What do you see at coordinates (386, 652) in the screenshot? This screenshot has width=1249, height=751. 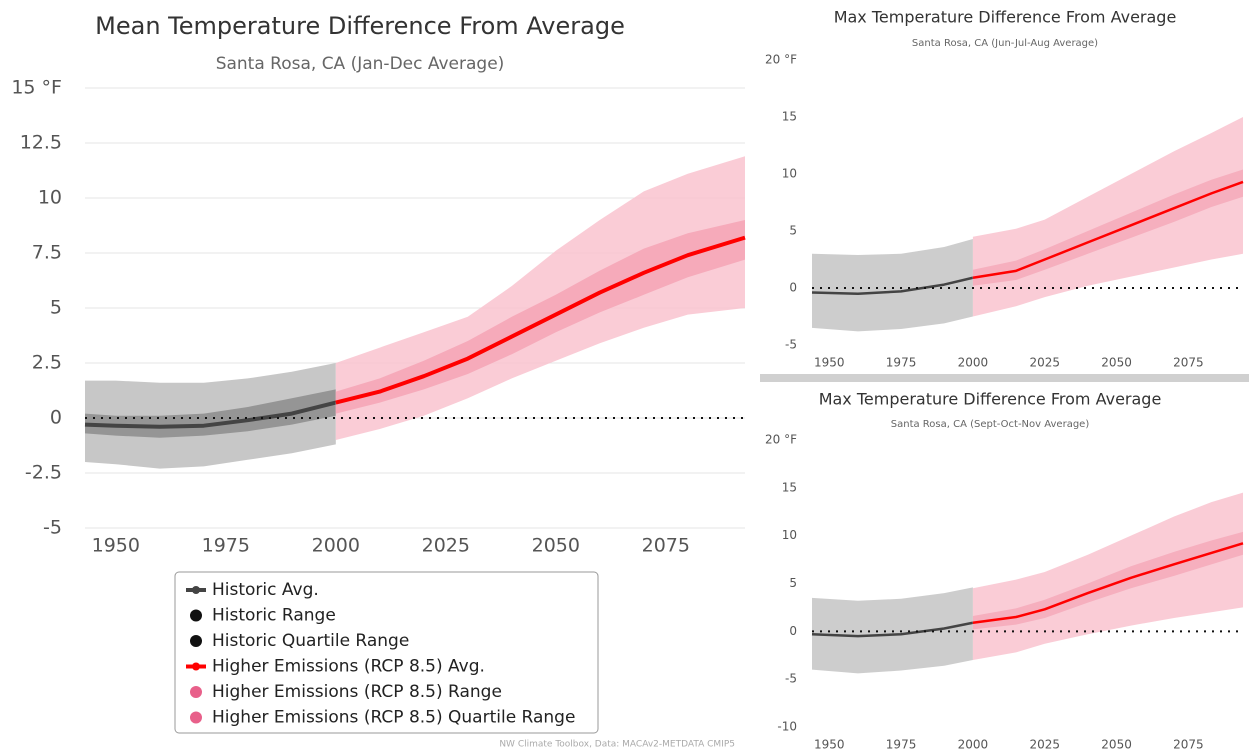 I see `legend-box` at bounding box center [386, 652].